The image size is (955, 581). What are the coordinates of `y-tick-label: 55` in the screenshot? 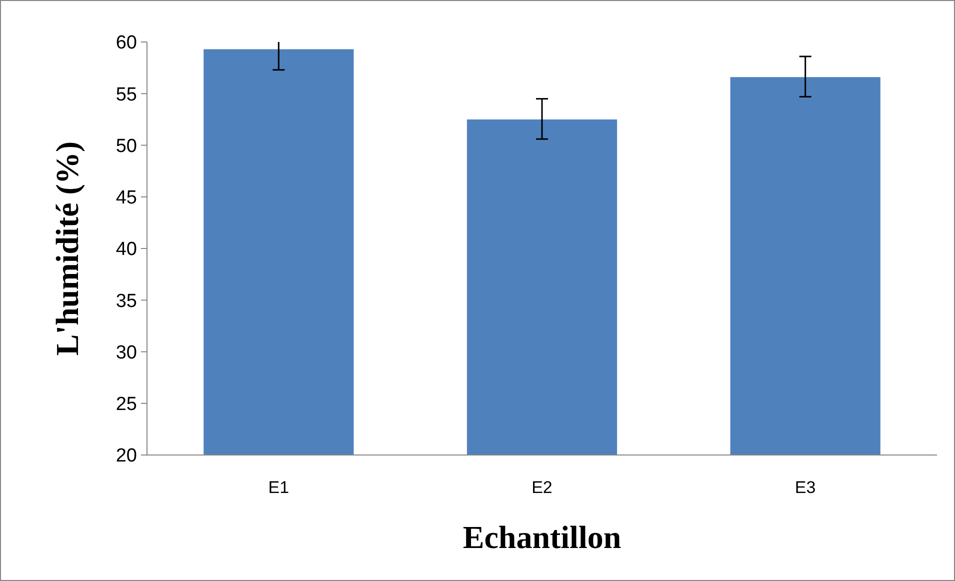 It's located at (126, 95).